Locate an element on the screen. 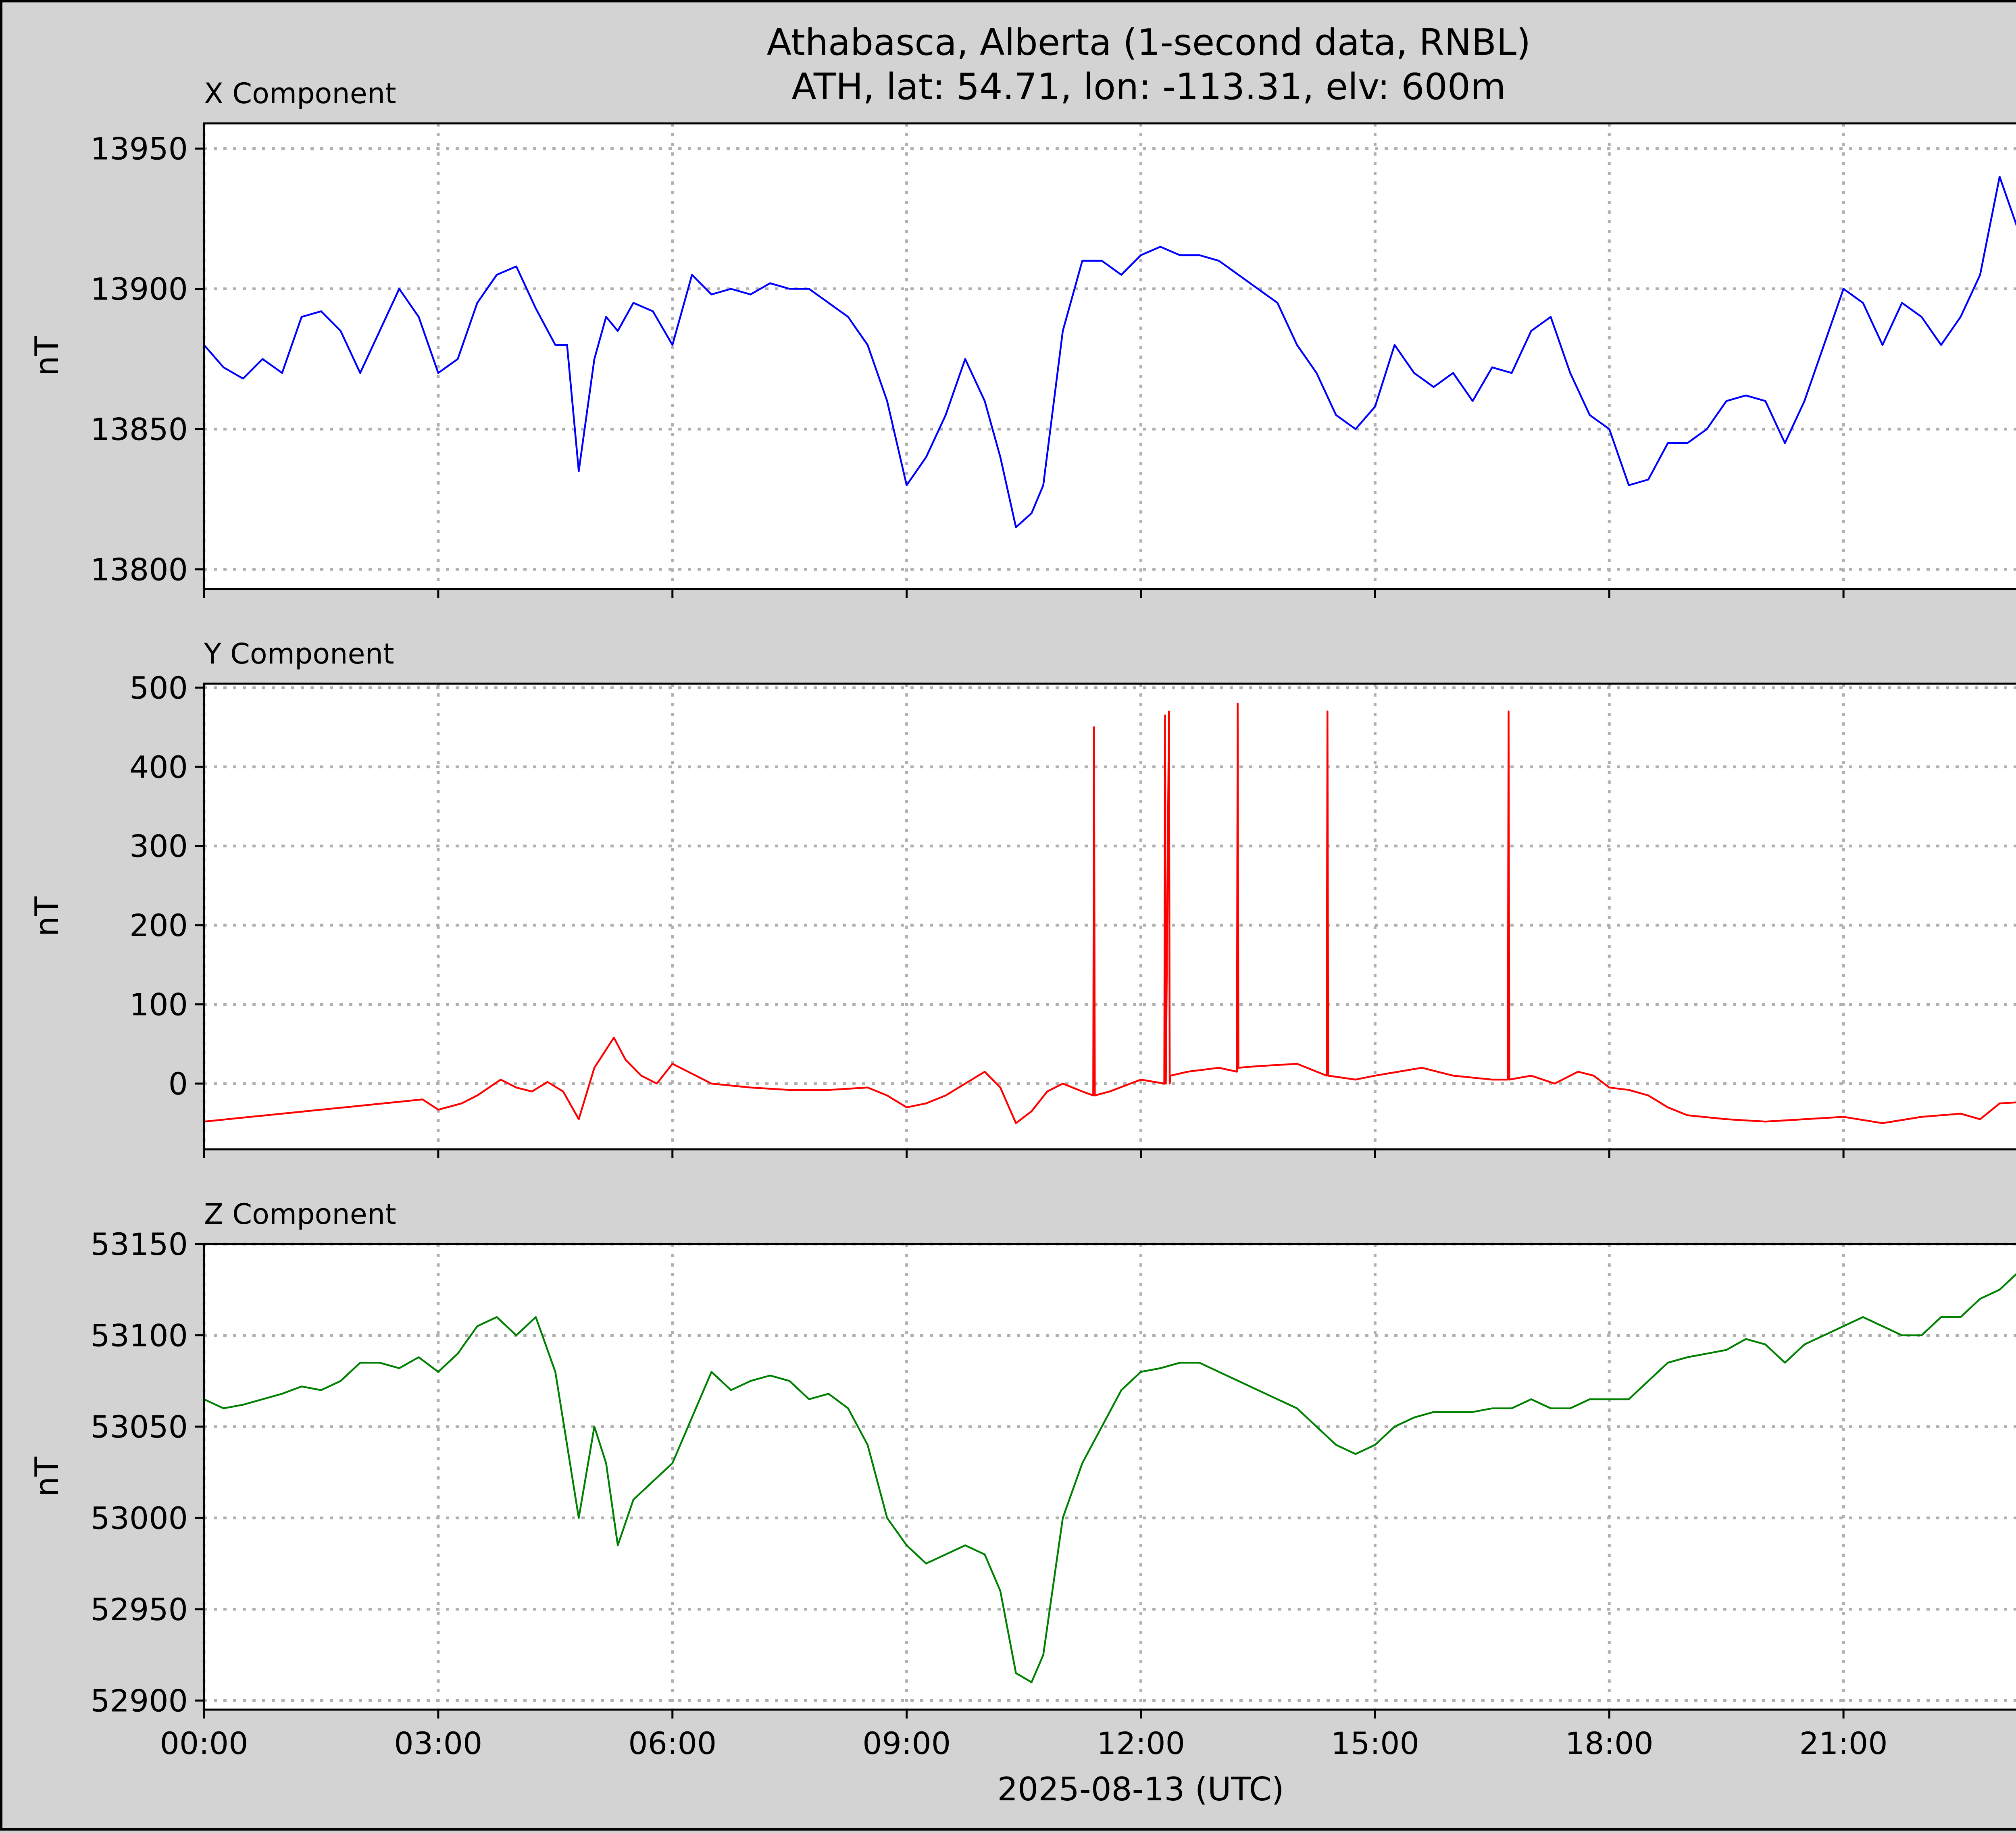  x-tick-label: 12:00 is located at coordinates (1141, 1743).